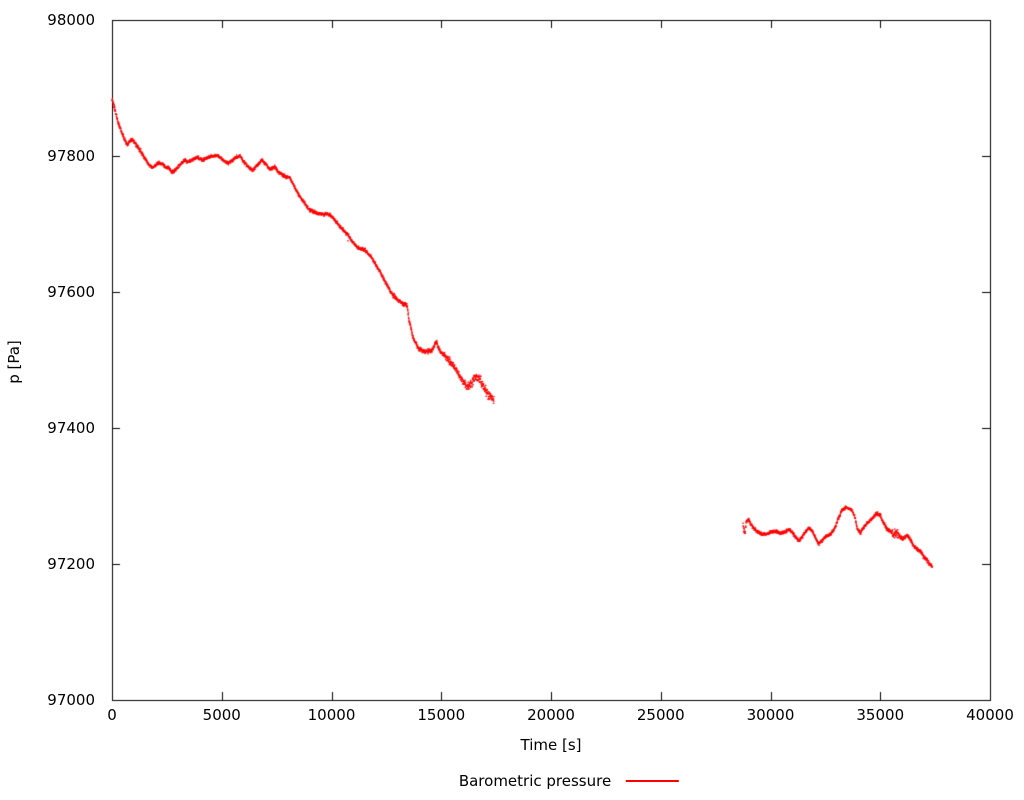 The height and width of the screenshot is (800, 1024). I want to click on legend-label: Barometric pressure, so click(535, 781).